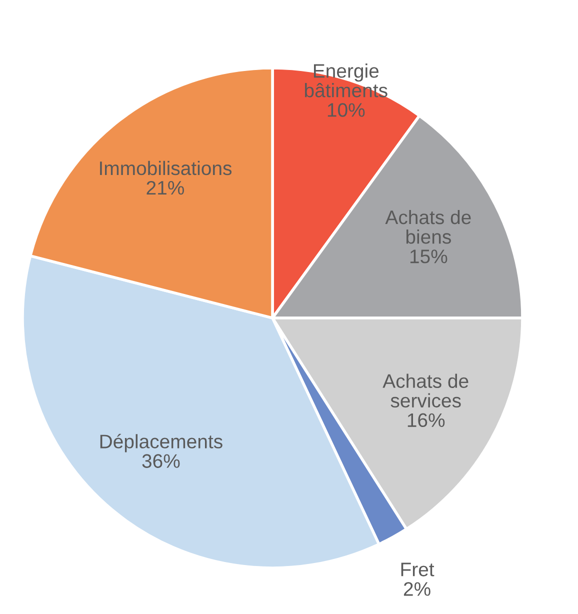  What do you see at coordinates (161, 461) in the screenshot?
I see `data-label: 36%` at bounding box center [161, 461].